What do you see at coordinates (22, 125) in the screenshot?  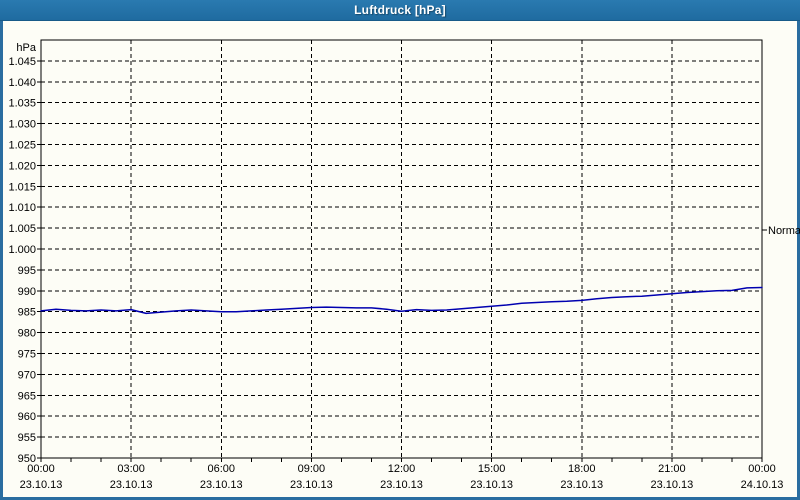 I see `y-tick-label: 1.030` at bounding box center [22, 125].